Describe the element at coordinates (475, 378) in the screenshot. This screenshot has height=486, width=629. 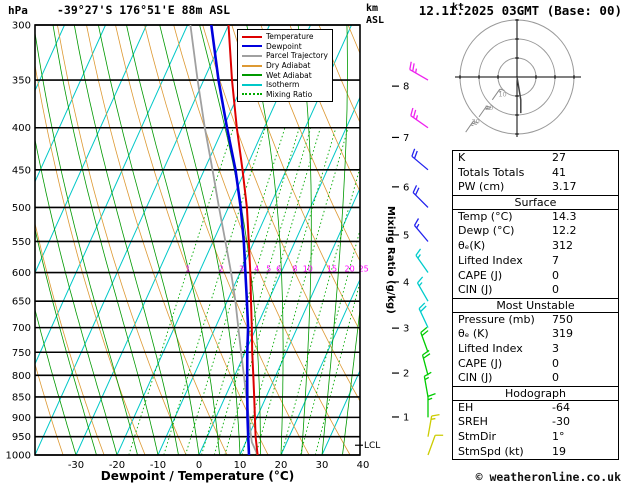
I see `stat-label: CIN (J)` at that location.